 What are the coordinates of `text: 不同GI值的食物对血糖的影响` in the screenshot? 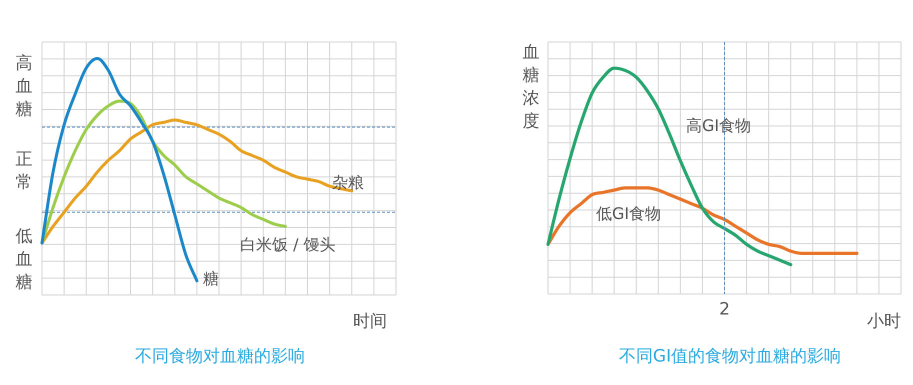 It's located at (730, 356).